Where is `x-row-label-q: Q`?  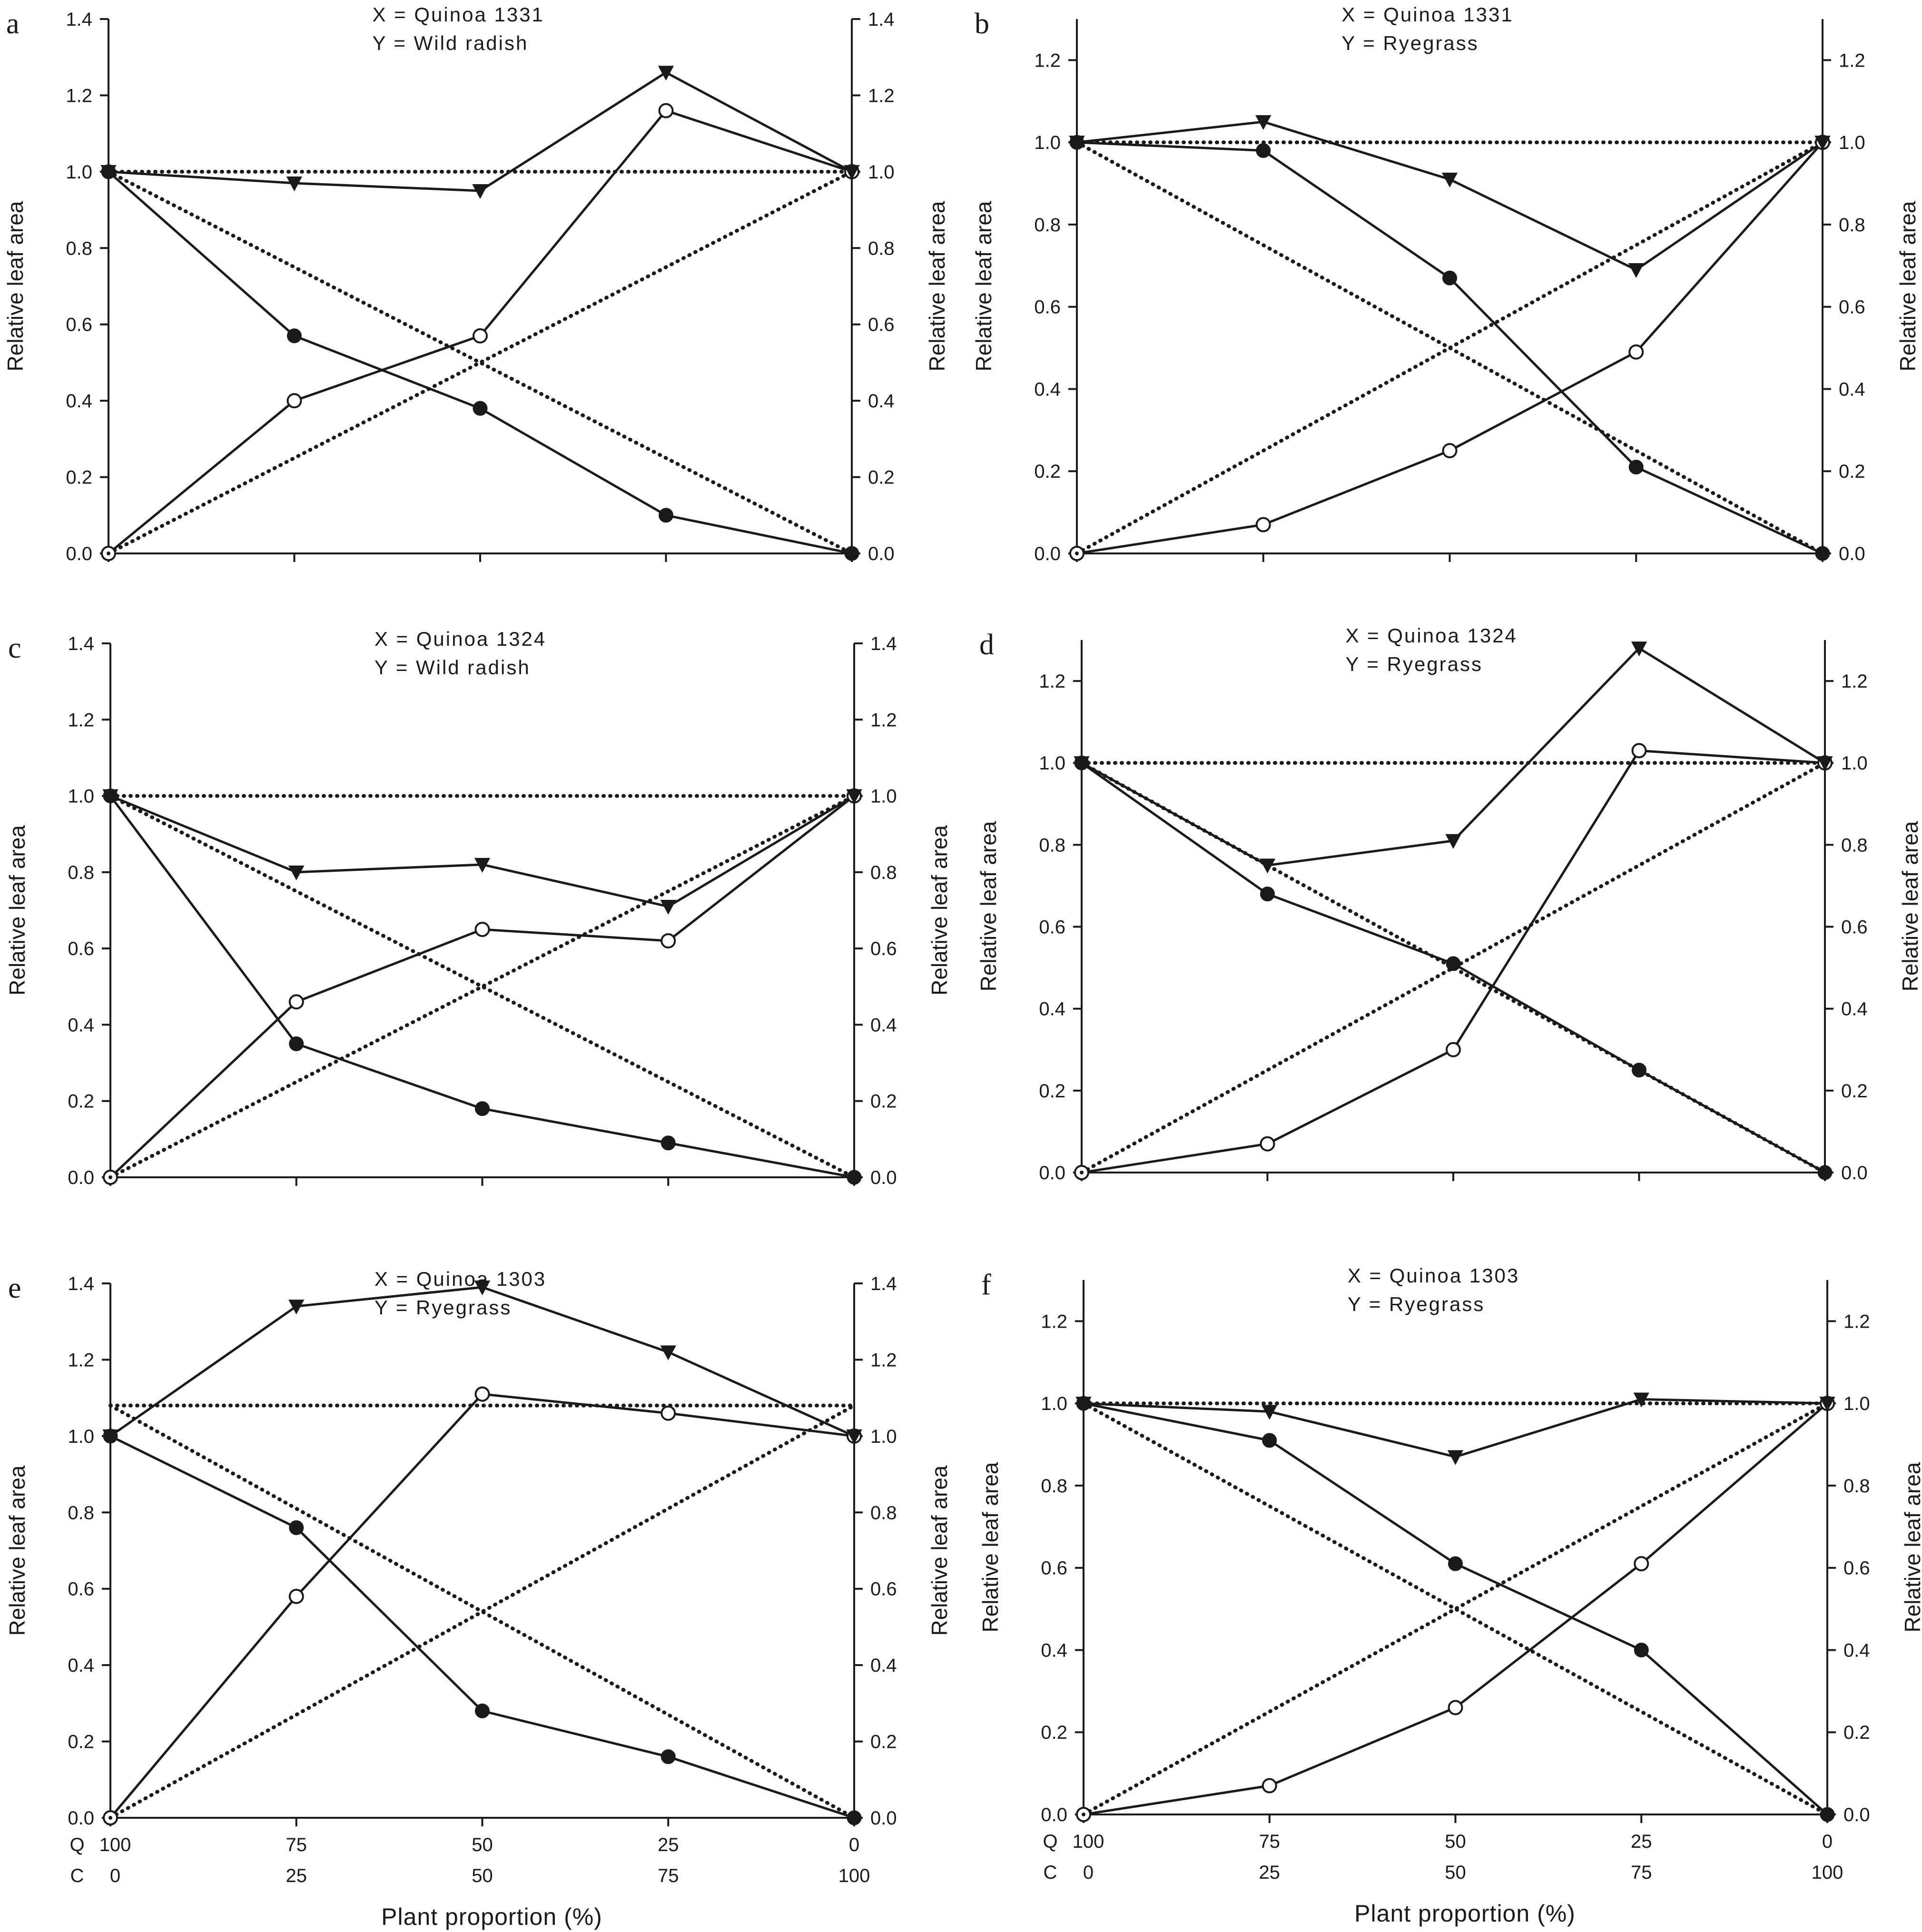 x-row-label-q: Q is located at coordinates (1050, 1841).